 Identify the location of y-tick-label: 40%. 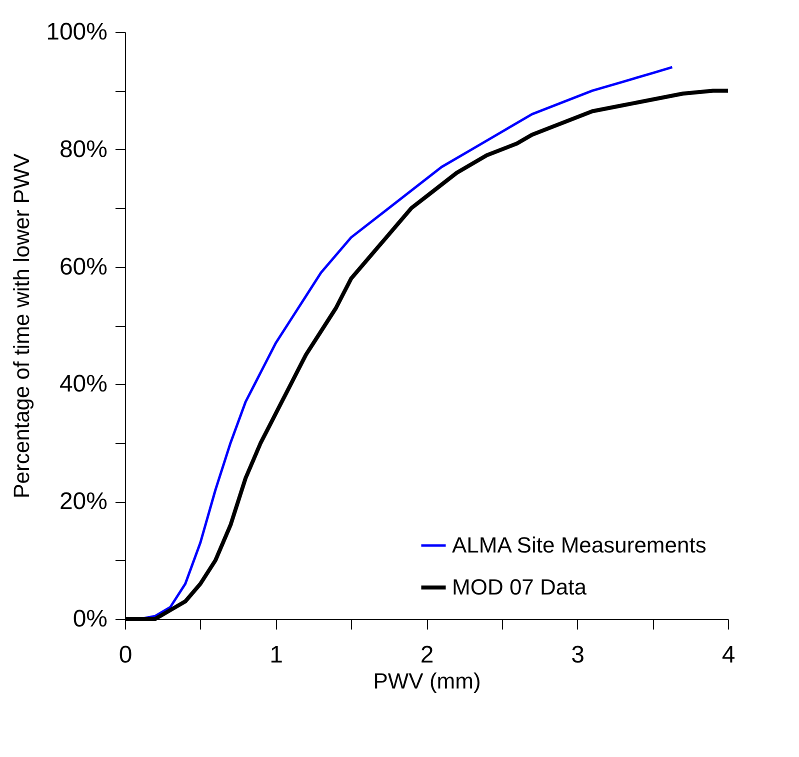
(83, 384).